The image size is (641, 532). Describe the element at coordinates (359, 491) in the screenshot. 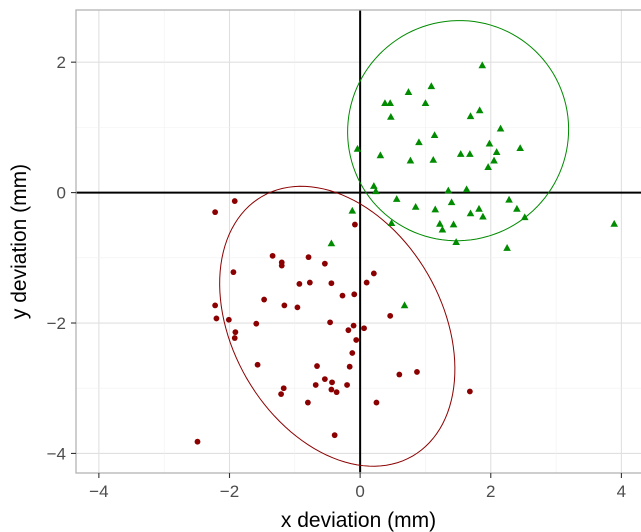

I see `x-tick-label: 0` at that location.